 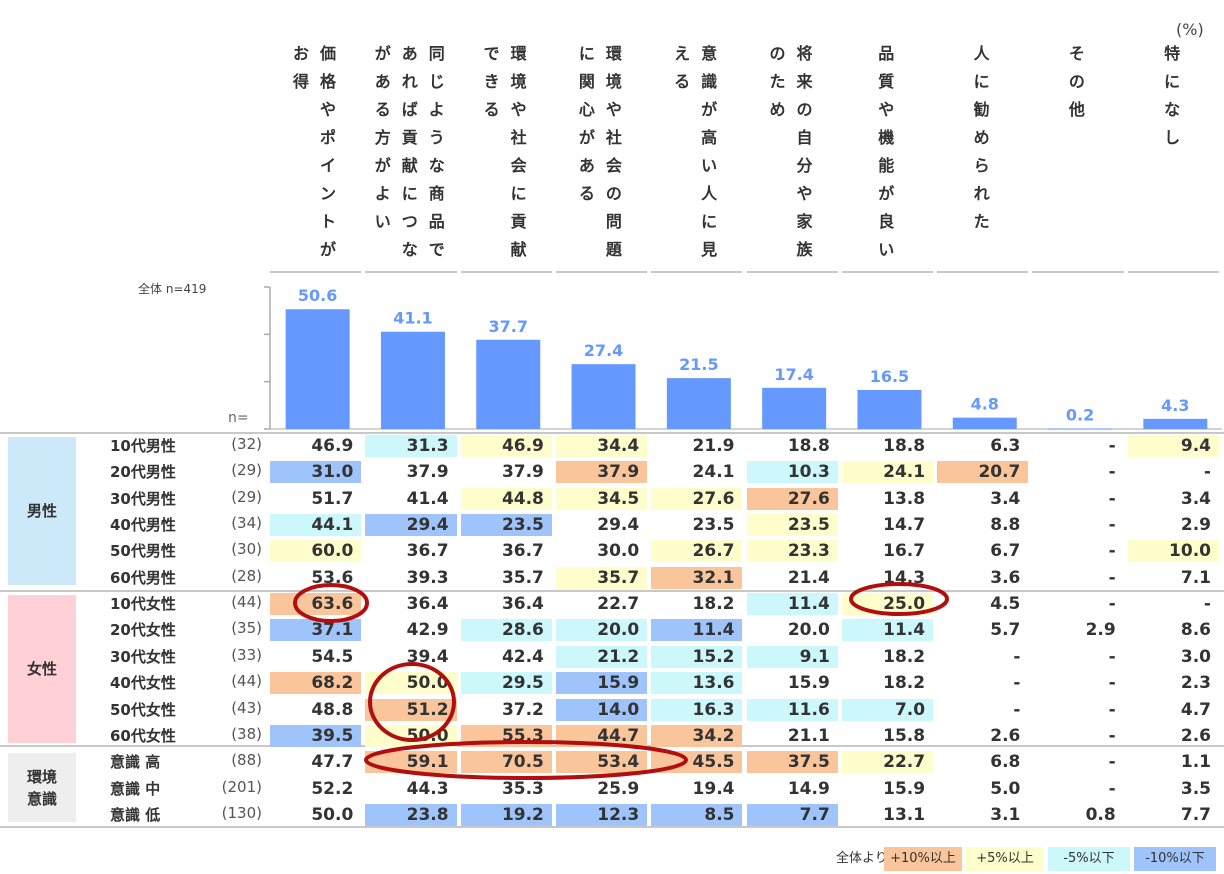 What do you see at coordinates (522, 709) in the screenshot?
I see `table-cell: 37.2` at bounding box center [522, 709].